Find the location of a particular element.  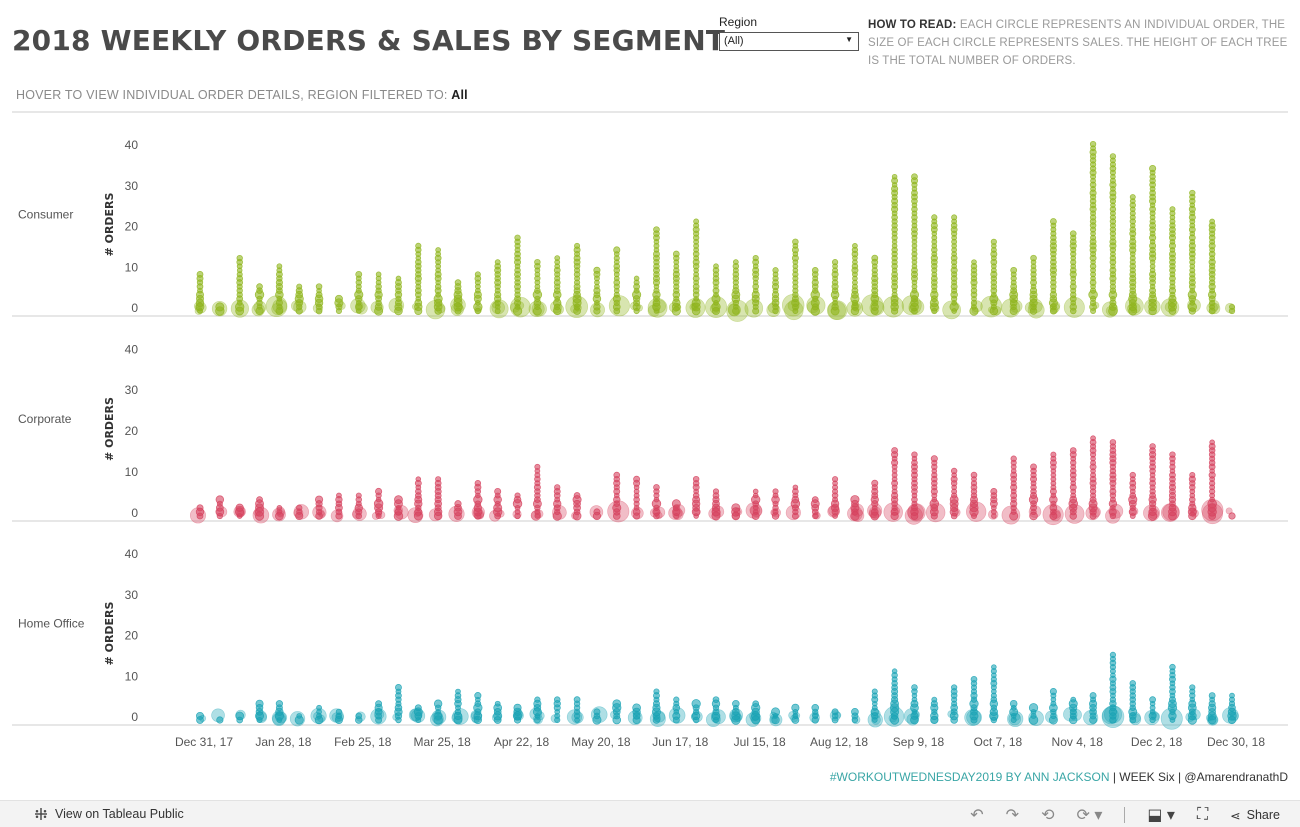

credit-hashtag: #WORKOUTWEDNESDAY2019 is located at coordinates (916, 777).